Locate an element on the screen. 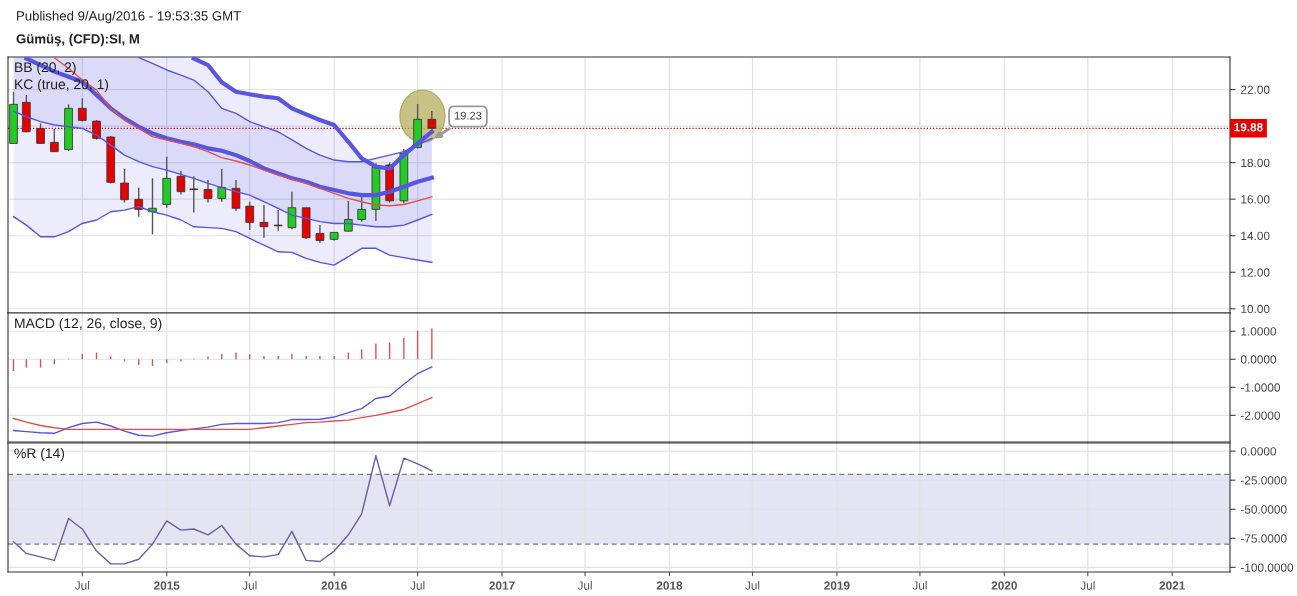 Image resolution: width=1297 pixels, height=596 pixels. x-tick-label: 2015 is located at coordinates (166, 585).